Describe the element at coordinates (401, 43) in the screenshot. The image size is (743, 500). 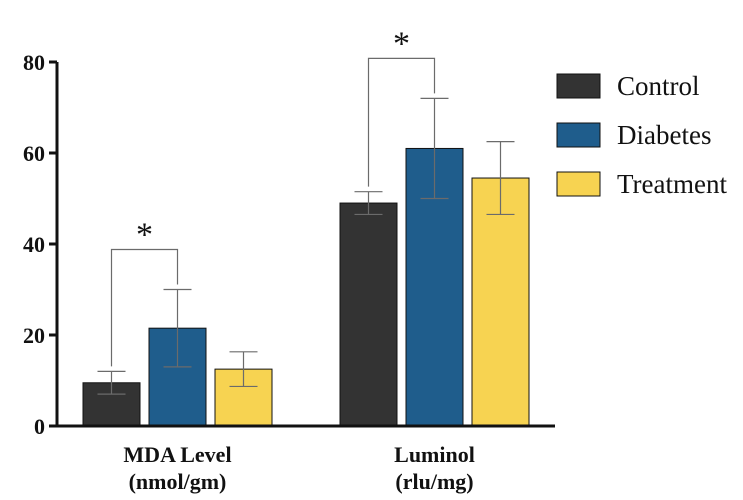
I see `significance-star-1: *` at that location.